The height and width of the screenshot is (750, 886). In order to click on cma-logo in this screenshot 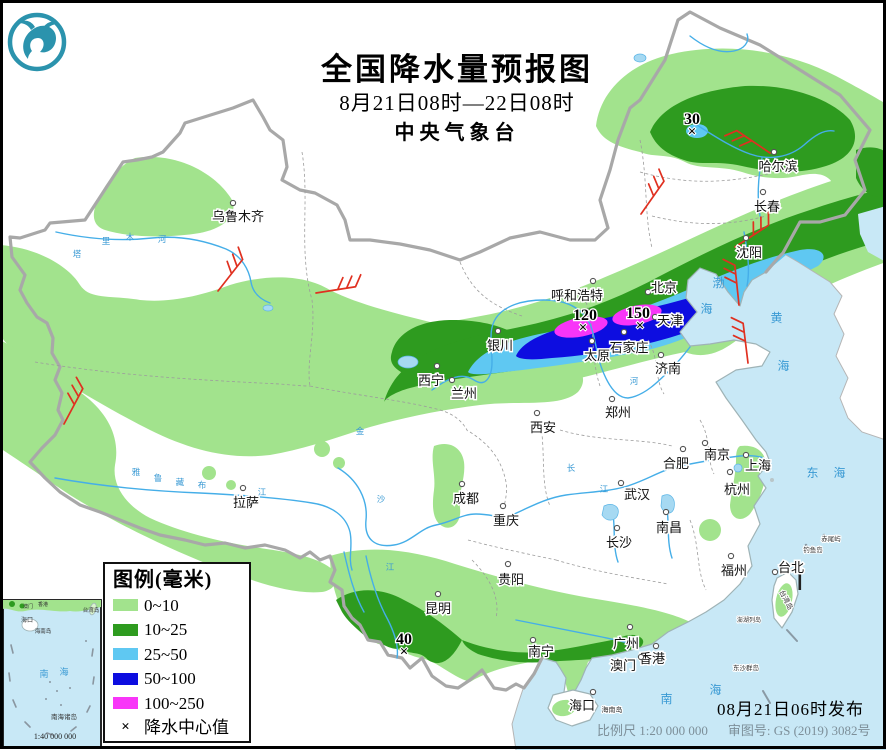, I will do `click(37, 44)`.